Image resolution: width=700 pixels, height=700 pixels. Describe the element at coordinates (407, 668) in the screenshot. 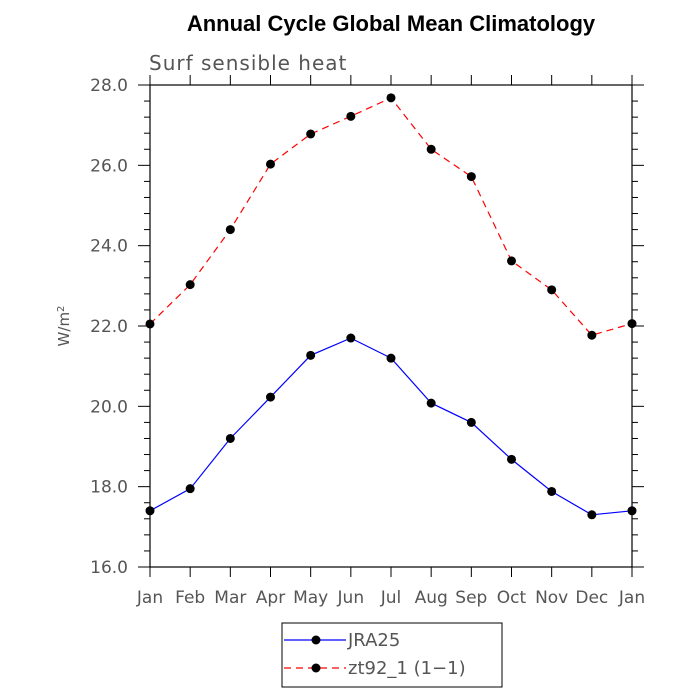

I see `legend-label: zt92_1 (1−1)` at that location.